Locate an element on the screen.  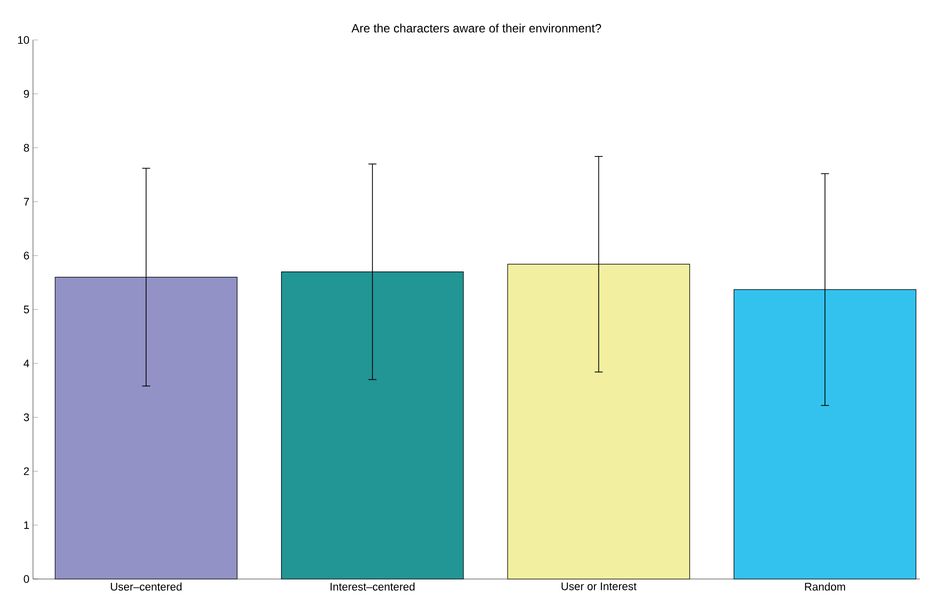
chart-title: Are the characters aware of their environment? is located at coordinates (476, 28).